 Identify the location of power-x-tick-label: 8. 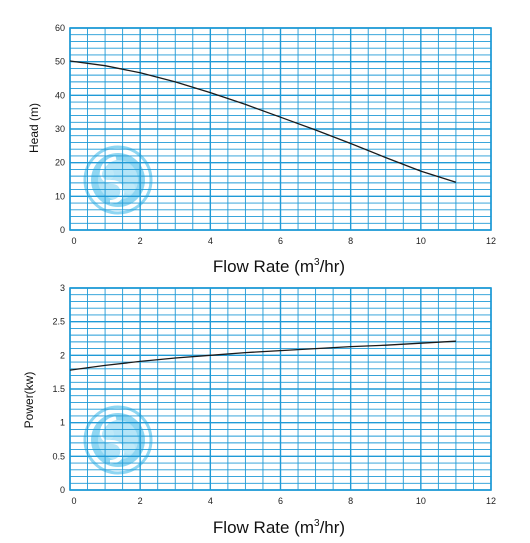
(350, 501).